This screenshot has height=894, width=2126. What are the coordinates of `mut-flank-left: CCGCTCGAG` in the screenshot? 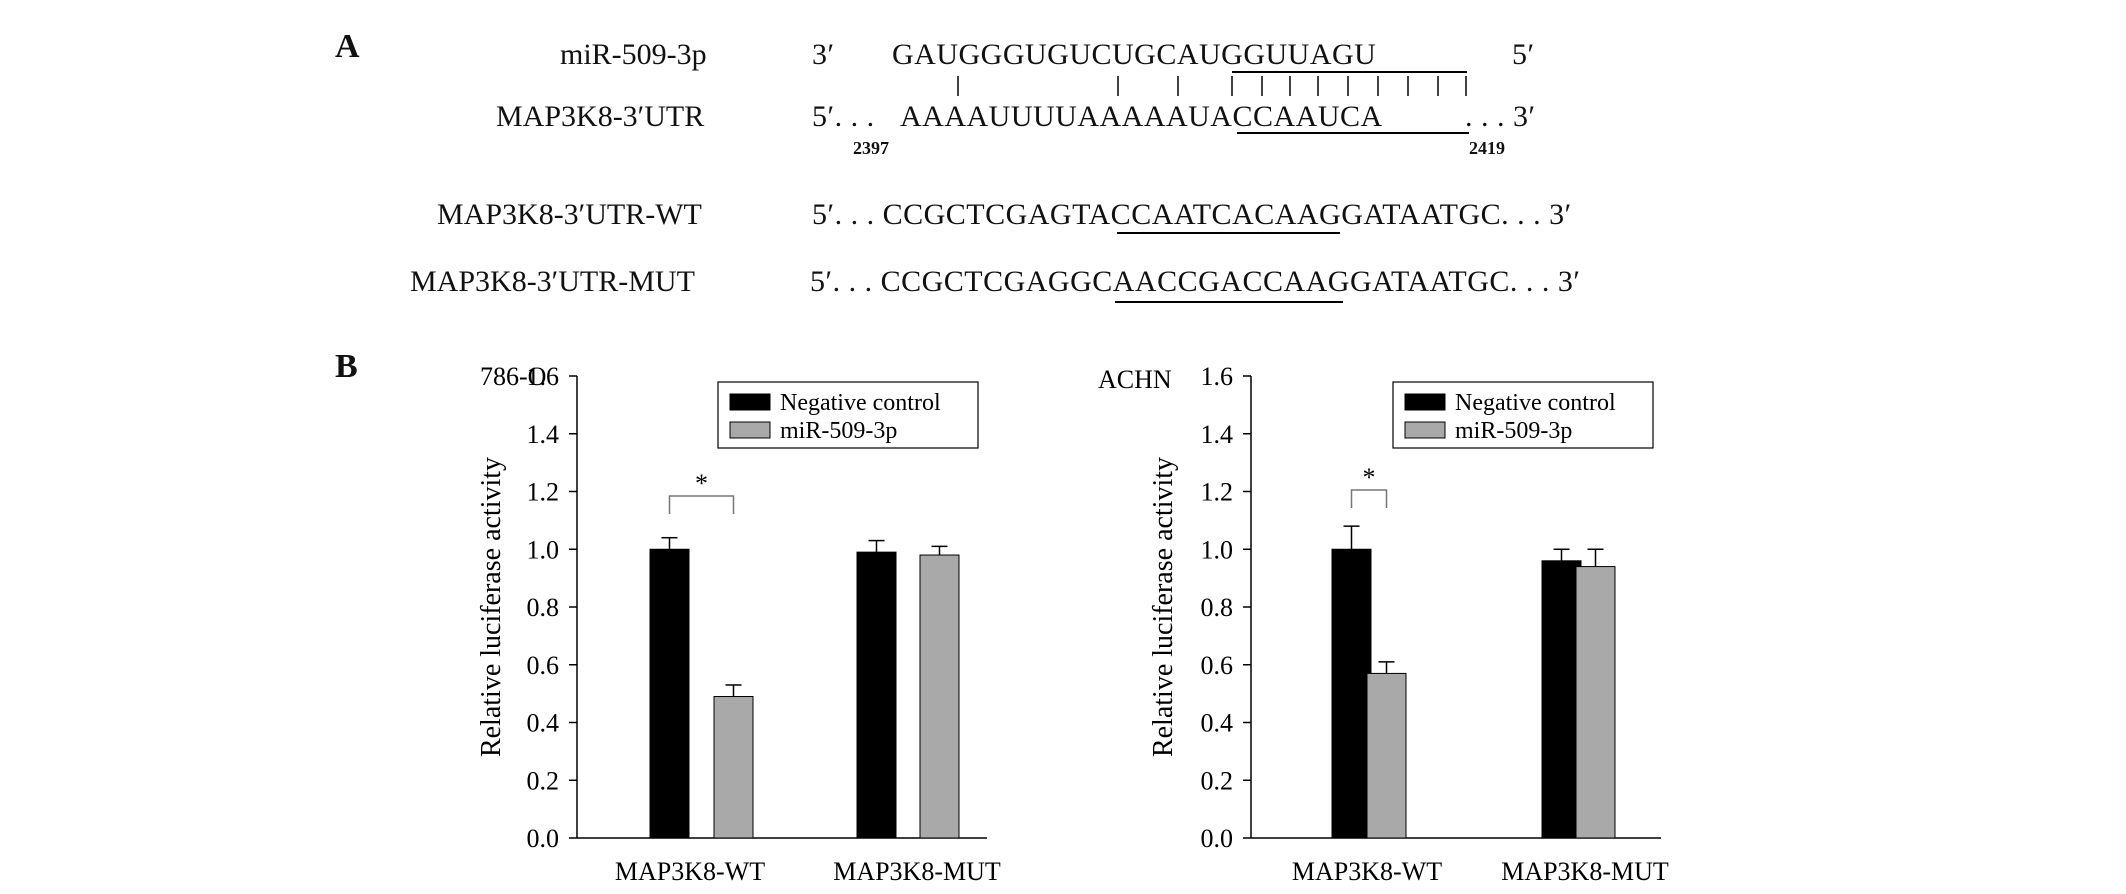 It's located at (975, 281).